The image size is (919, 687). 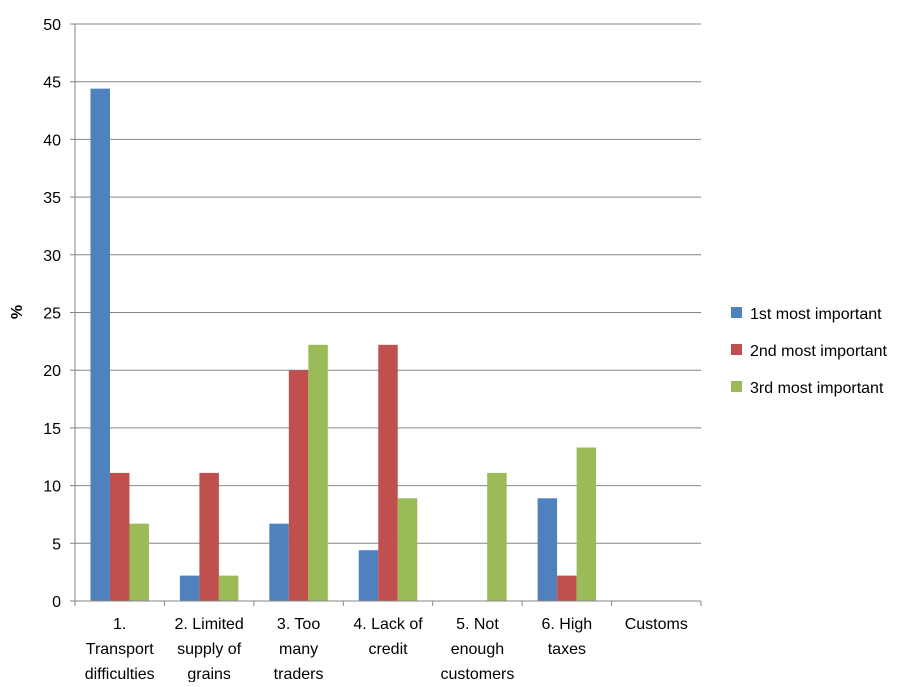 I want to click on y-tick-label: 40, so click(x=52, y=140).